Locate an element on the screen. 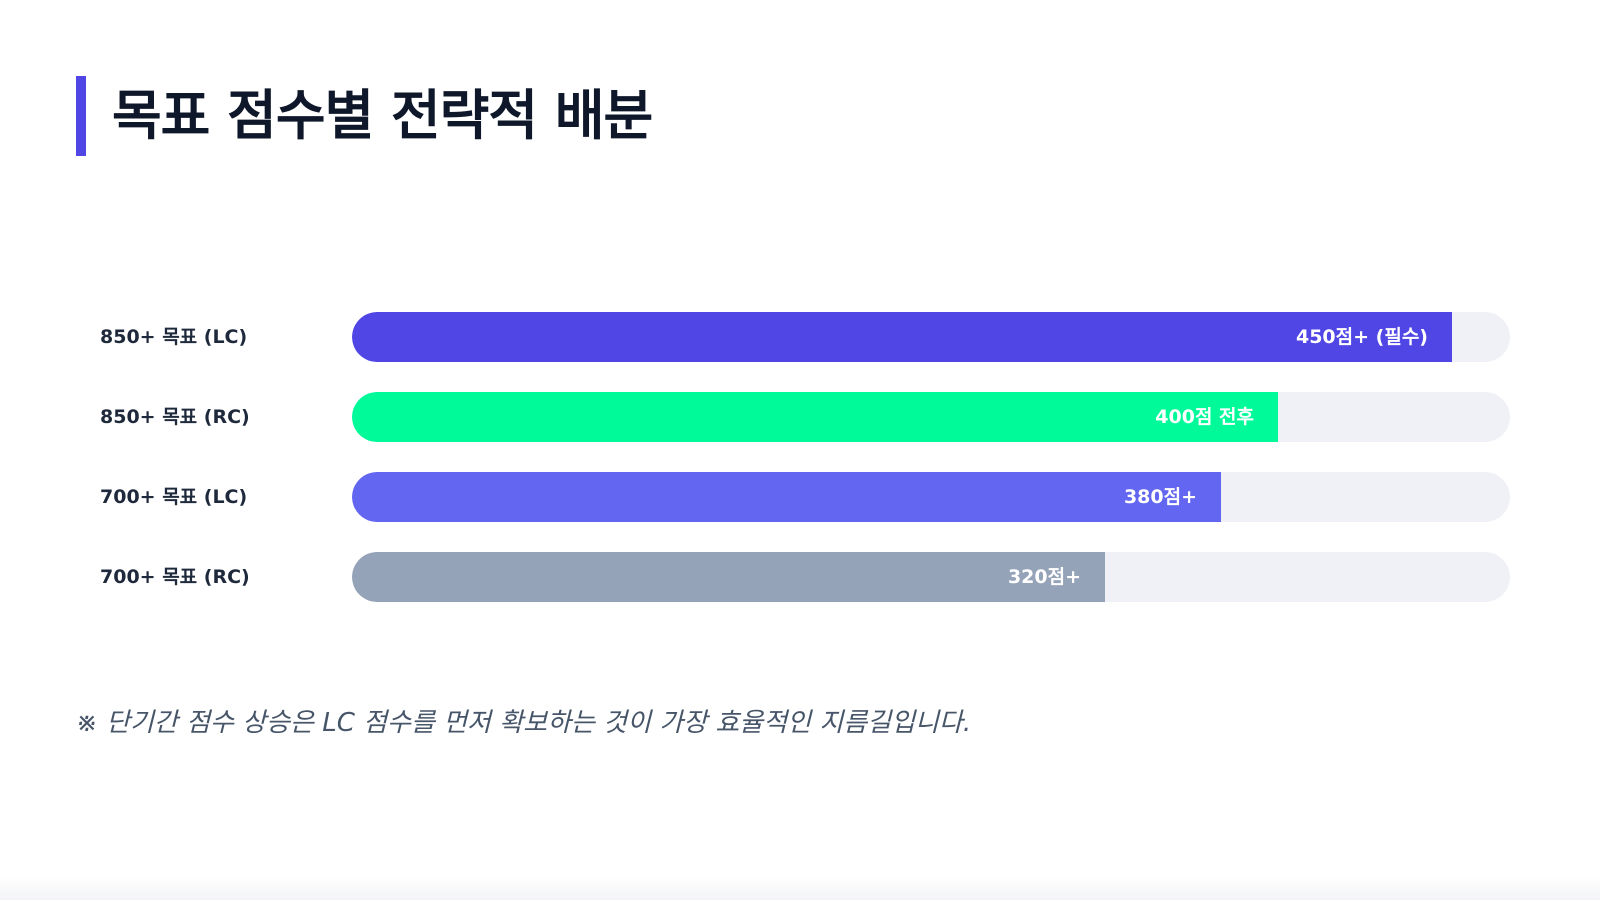 This screenshot has height=900, width=1600. bar-track: 400점 전후 is located at coordinates (931, 417).